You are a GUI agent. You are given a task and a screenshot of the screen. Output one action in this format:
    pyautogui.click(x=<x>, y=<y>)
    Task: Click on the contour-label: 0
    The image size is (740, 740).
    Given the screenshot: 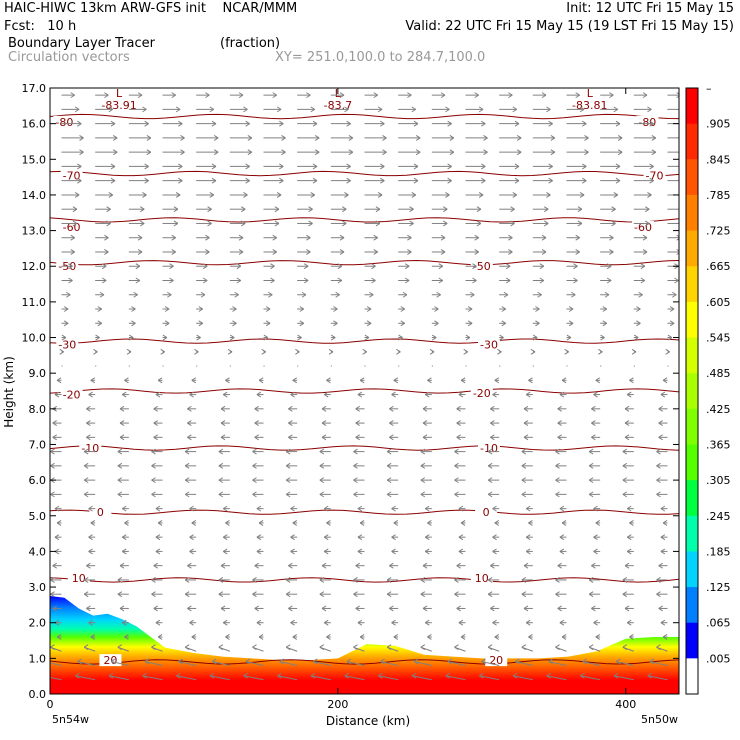 What is the action you would take?
    pyautogui.click(x=100, y=512)
    